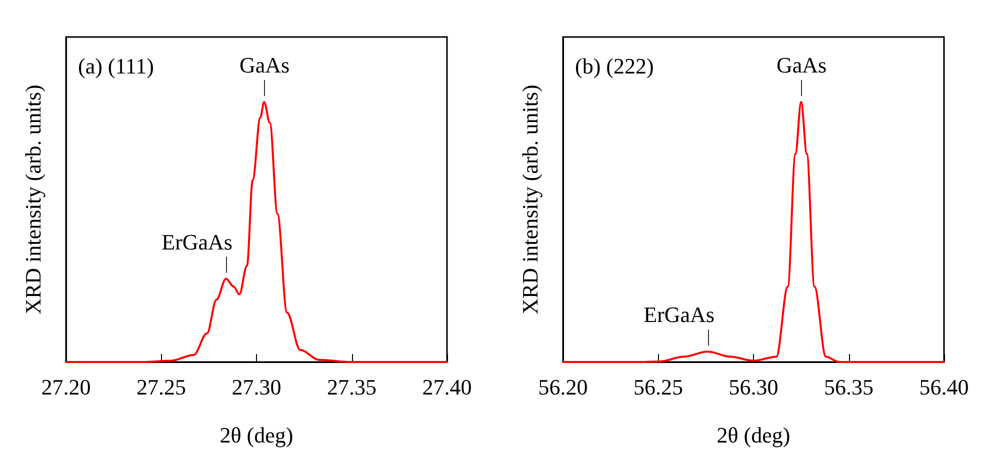 The width and height of the screenshot is (984, 462). What do you see at coordinates (849, 387) in the screenshot?
I see `x-tick-label: 56.35` at bounding box center [849, 387].